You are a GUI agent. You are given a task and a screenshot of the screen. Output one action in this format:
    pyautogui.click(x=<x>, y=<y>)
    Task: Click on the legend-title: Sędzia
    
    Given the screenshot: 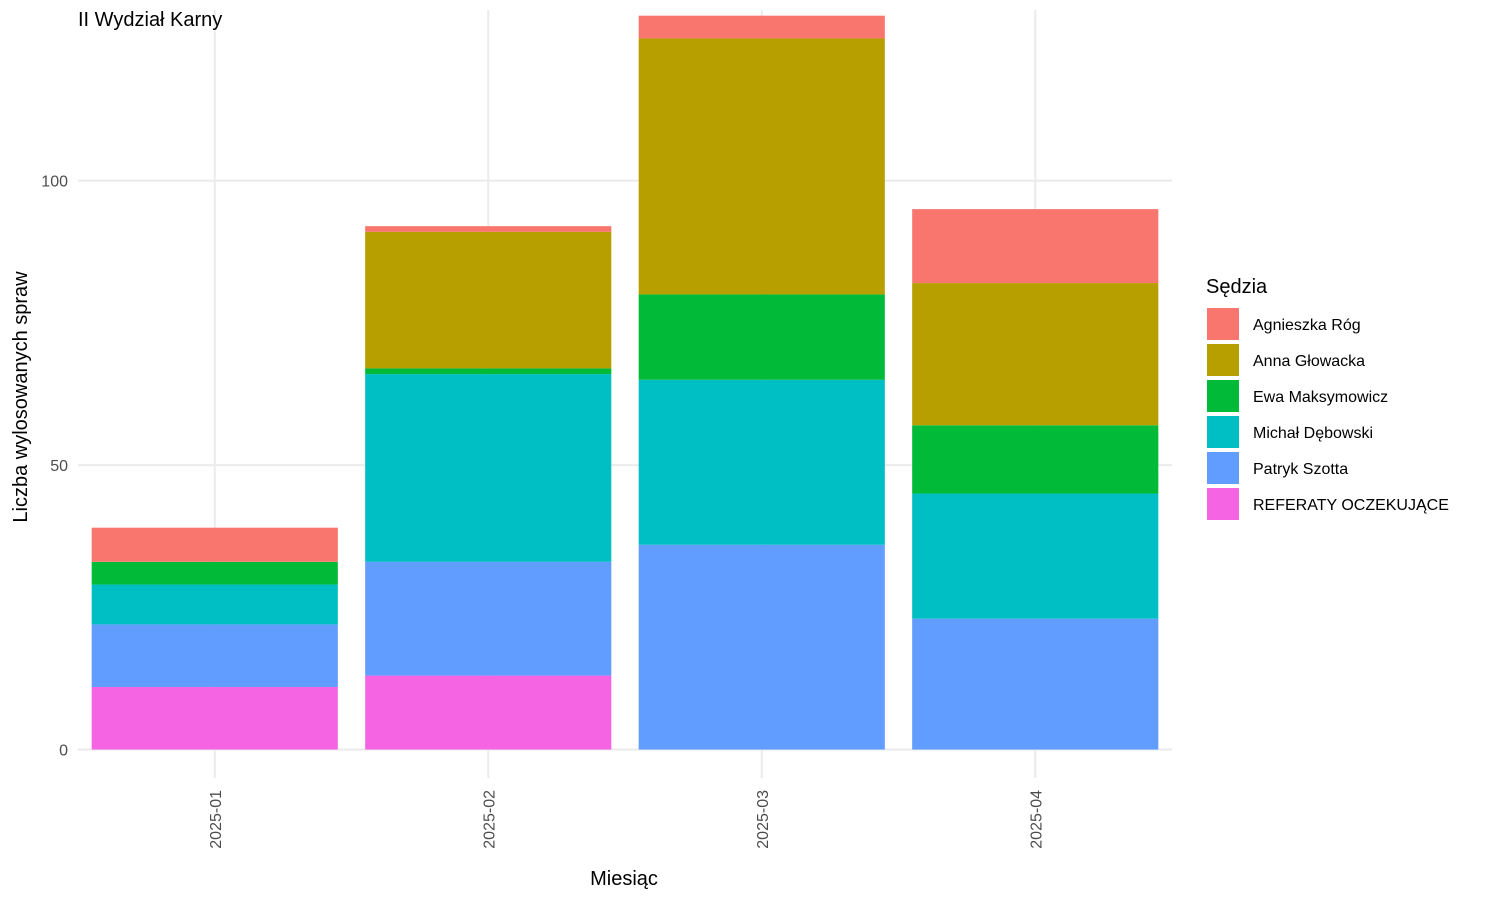 What is the action you would take?
    pyautogui.click(x=1237, y=287)
    